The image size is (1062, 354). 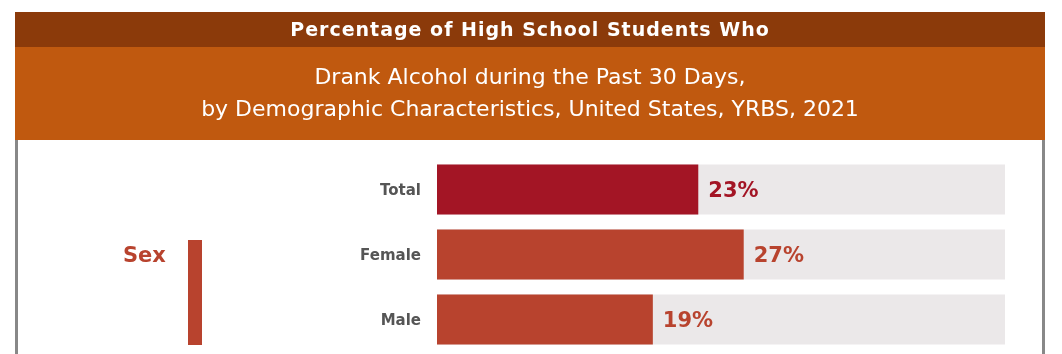 What do you see at coordinates (733, 189) in the screenshot?
I see `data-label: 23%` at bounding box center [733, 189].